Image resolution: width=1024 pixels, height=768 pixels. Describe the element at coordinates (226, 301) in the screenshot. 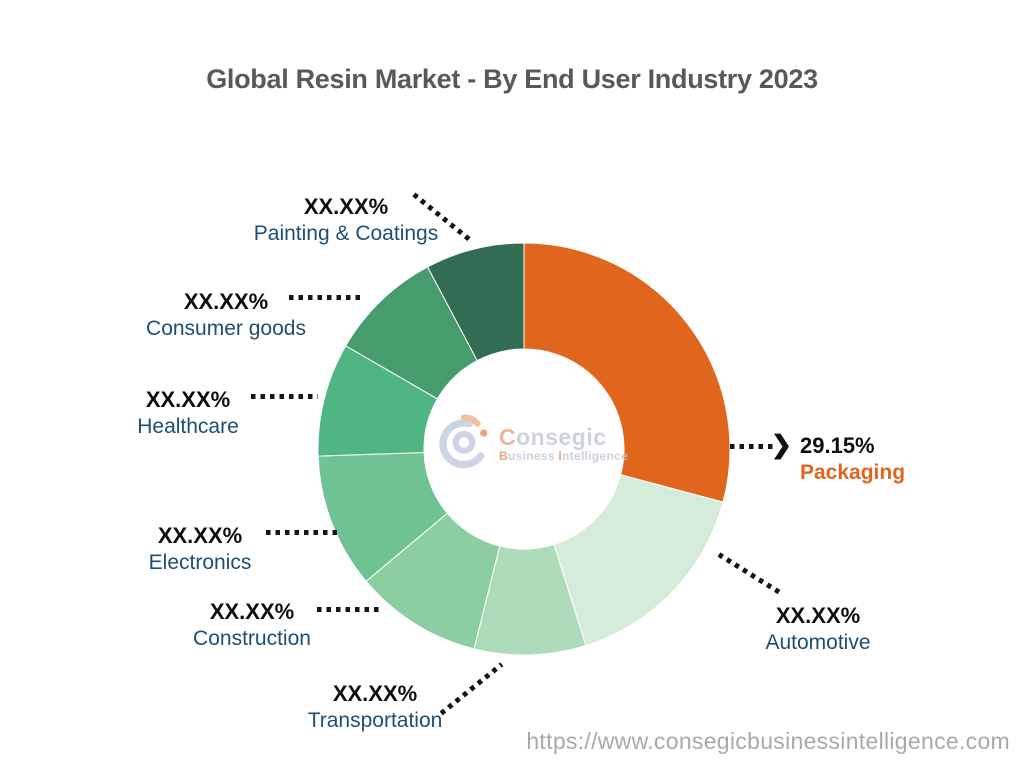

I see `consumer-goods-value: XX.XX%` at that location.